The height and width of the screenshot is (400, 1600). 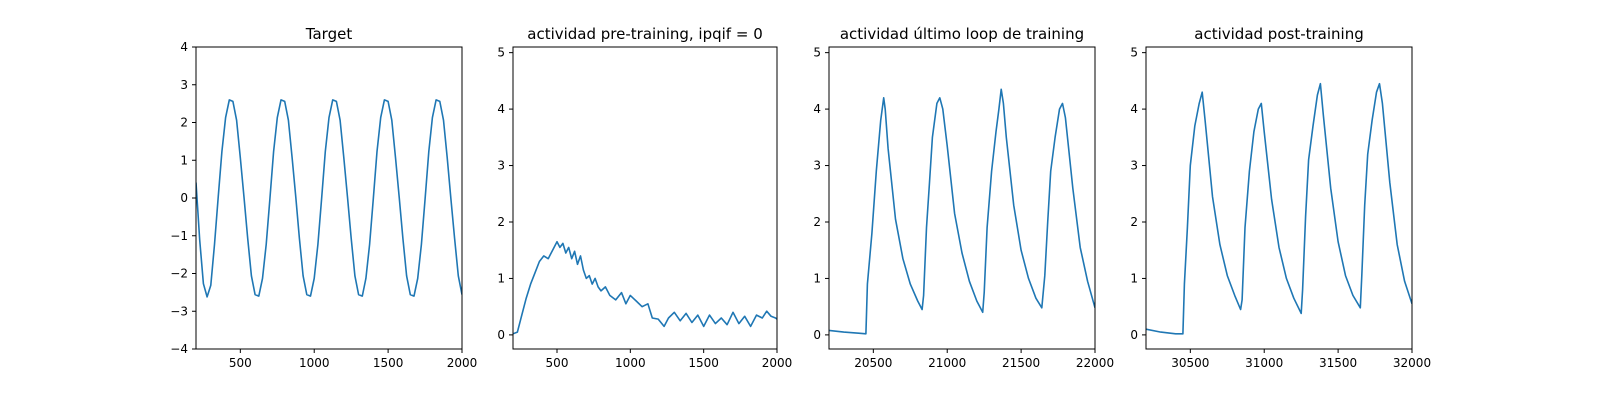 I want to click on x-tick-label: 22000, so click(x=1095, y=363).